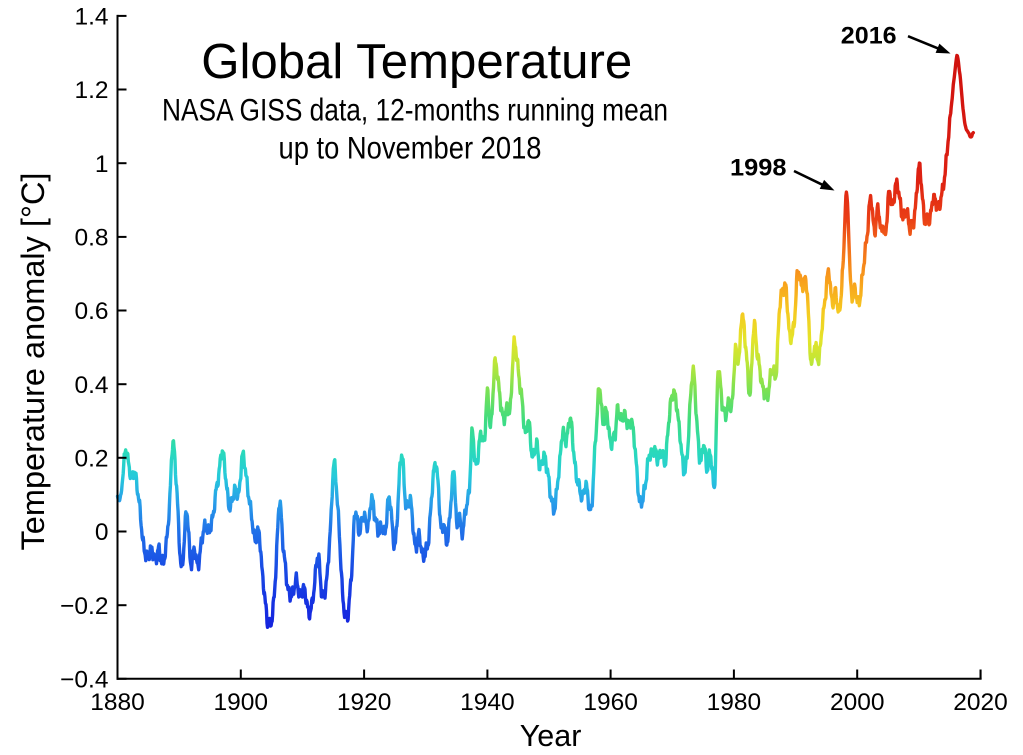  What do you see at coordinates (734, 702) in the screenshot?
I see `svg-text: 1980` at bounding box center [734, 702].